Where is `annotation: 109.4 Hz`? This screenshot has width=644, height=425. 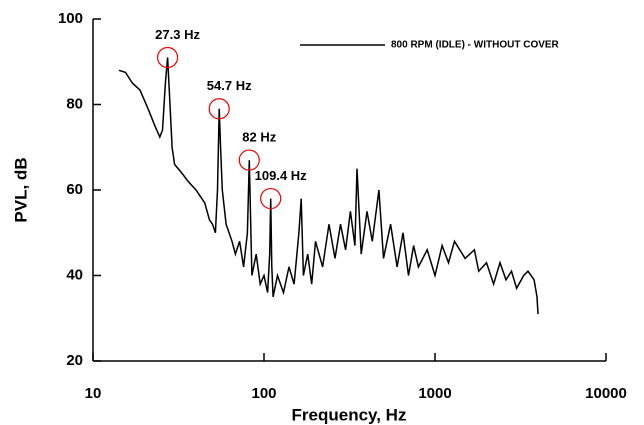 annotation: 109.4 Hz is located at coordinates (281, 175).